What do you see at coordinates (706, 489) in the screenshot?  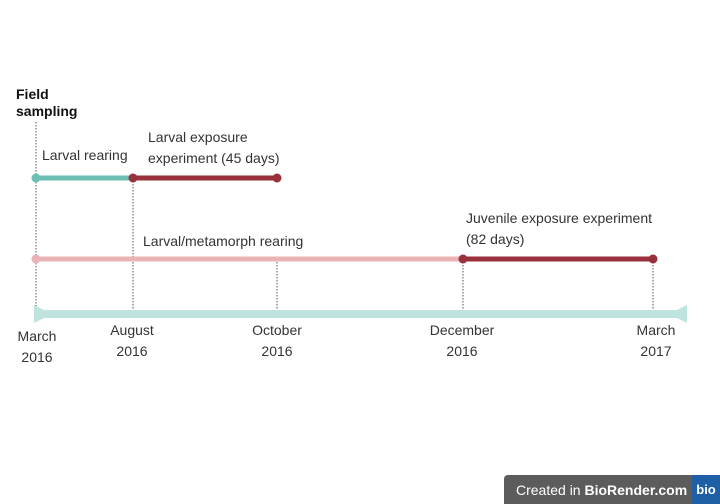 I see `biorender-logo-icon: bio` at bounding box center [706, 489].